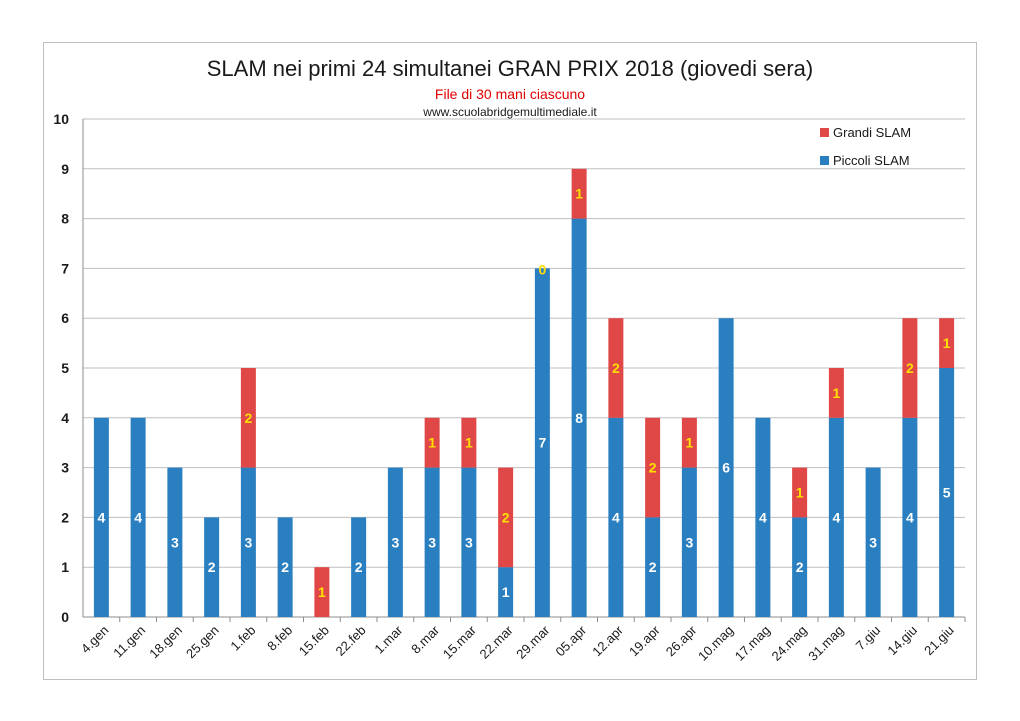 The height and width of the screenshot is (721, 1020). Describe the element at coordinates (65, 517) in the screenshot. I see `y-tick-label: 2` at that location.